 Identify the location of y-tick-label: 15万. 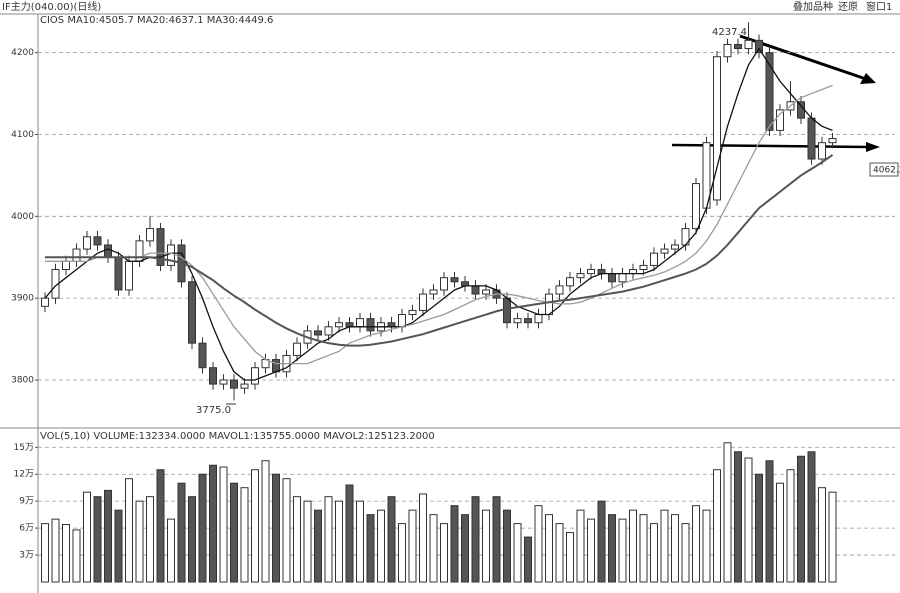
(24, 448).